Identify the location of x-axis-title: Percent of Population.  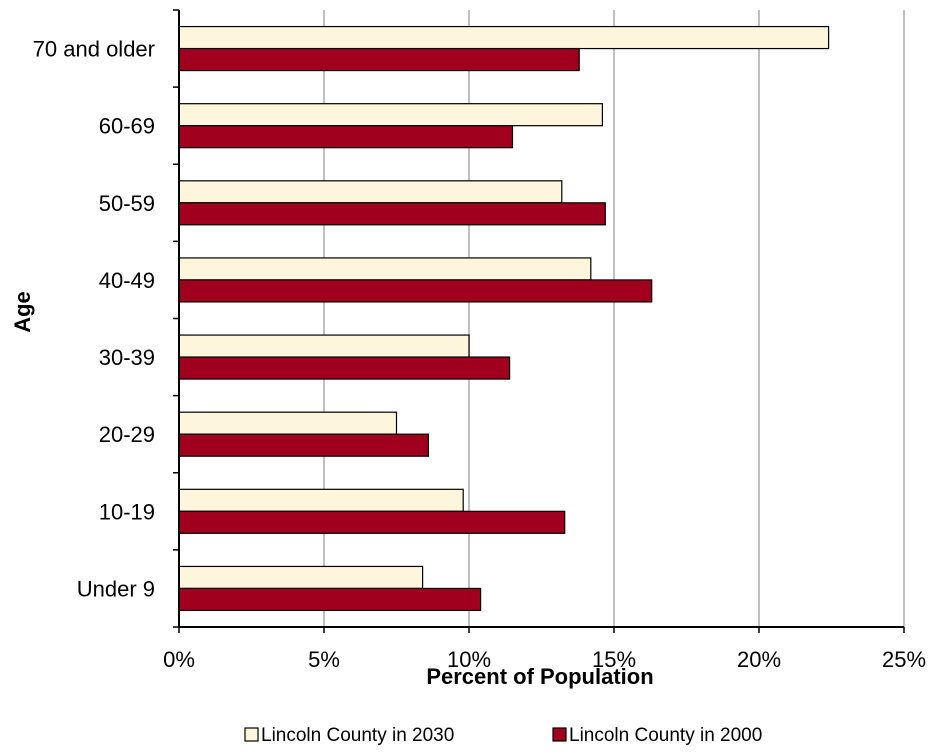
(539, 676).